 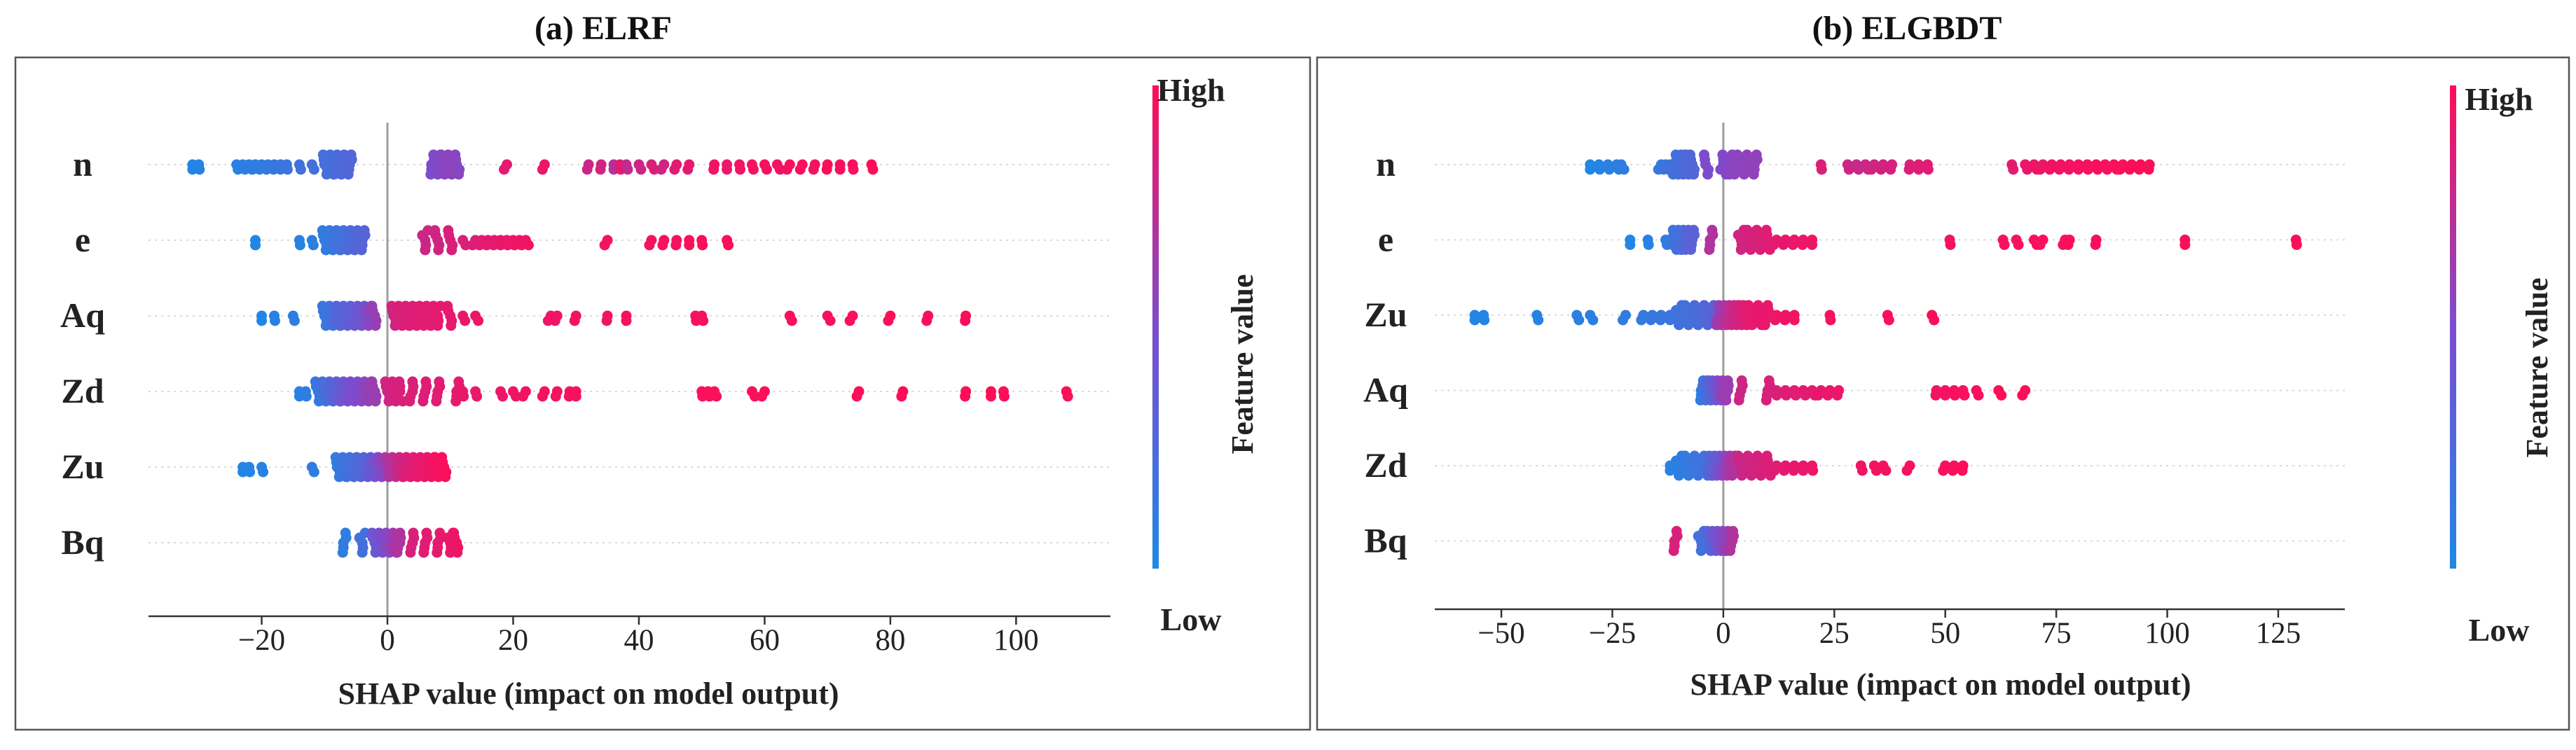 I want to click on x-tick-label: −20, so click(x=261, y=640).